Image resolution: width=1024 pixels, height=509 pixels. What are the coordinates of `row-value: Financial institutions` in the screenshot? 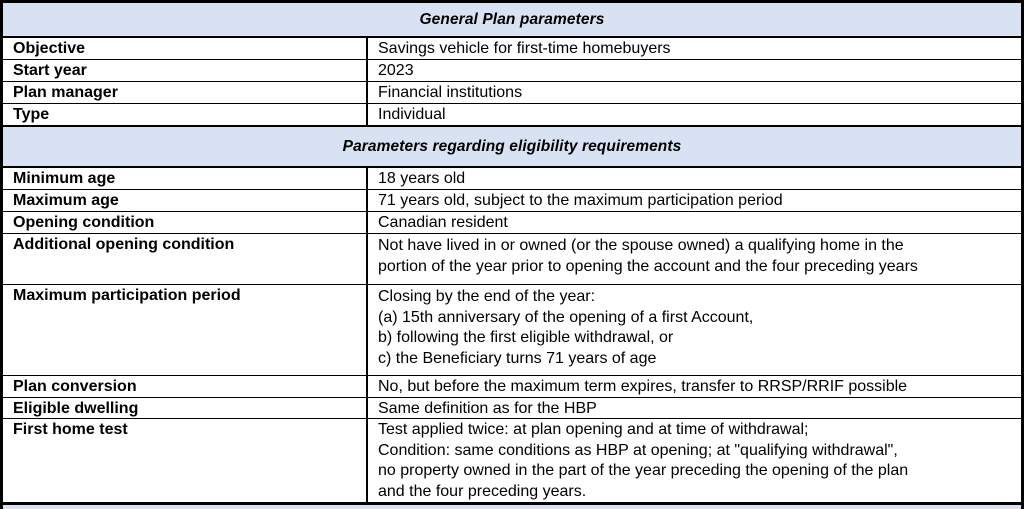 It's located at (450, 92).